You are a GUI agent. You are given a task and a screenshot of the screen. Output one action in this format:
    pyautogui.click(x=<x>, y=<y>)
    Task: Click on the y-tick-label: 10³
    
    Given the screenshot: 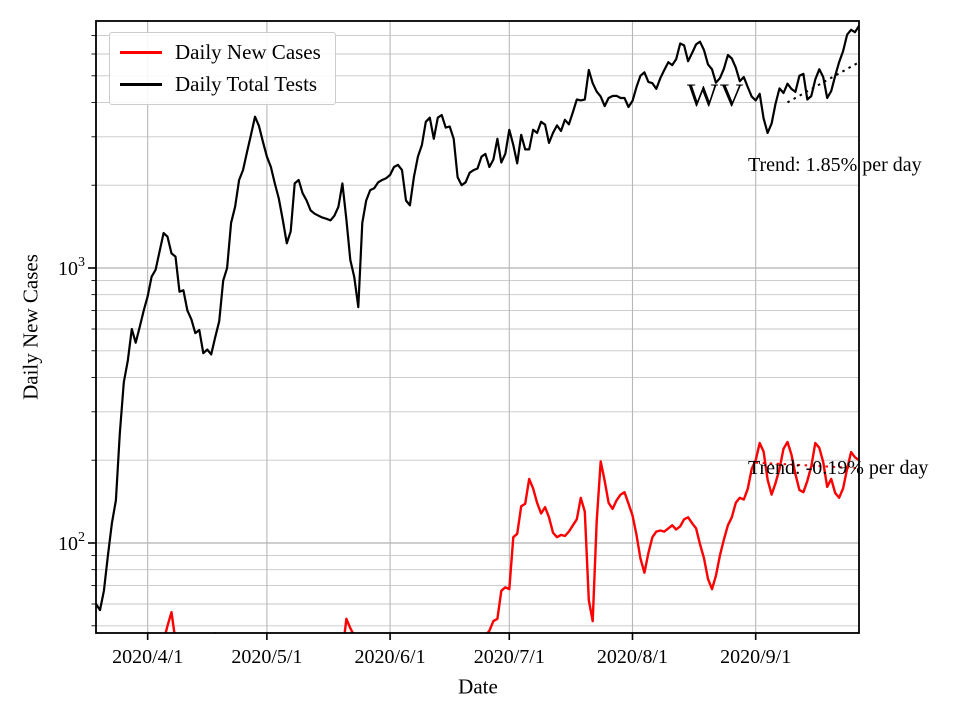 What is the action you would take?
    pyautogui.click(x=71, y=267)
    